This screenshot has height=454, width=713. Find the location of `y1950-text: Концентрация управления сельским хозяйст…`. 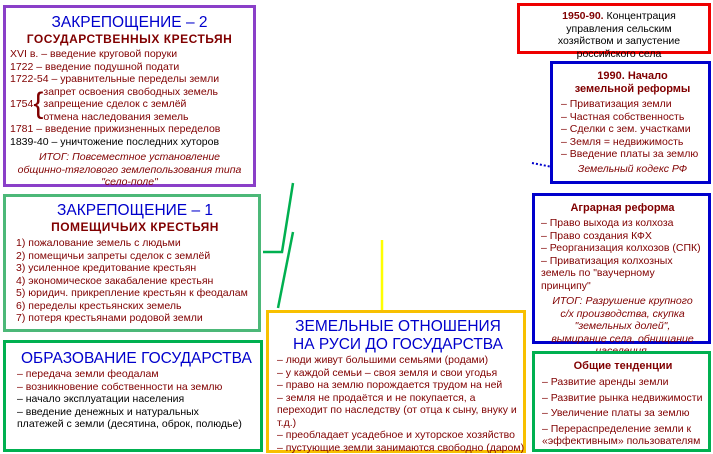

y1950-text: Концентрация управления сельским хозяйст… is located at coordinates (619, 35).